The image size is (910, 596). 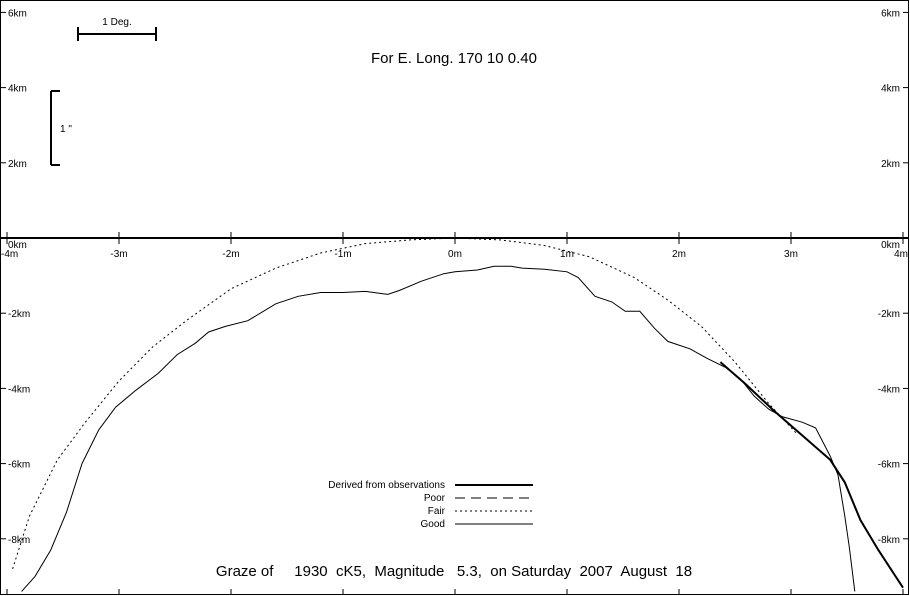 I want to click on degree-scale-bar: 1 Deg., so click(x=117, y=29).